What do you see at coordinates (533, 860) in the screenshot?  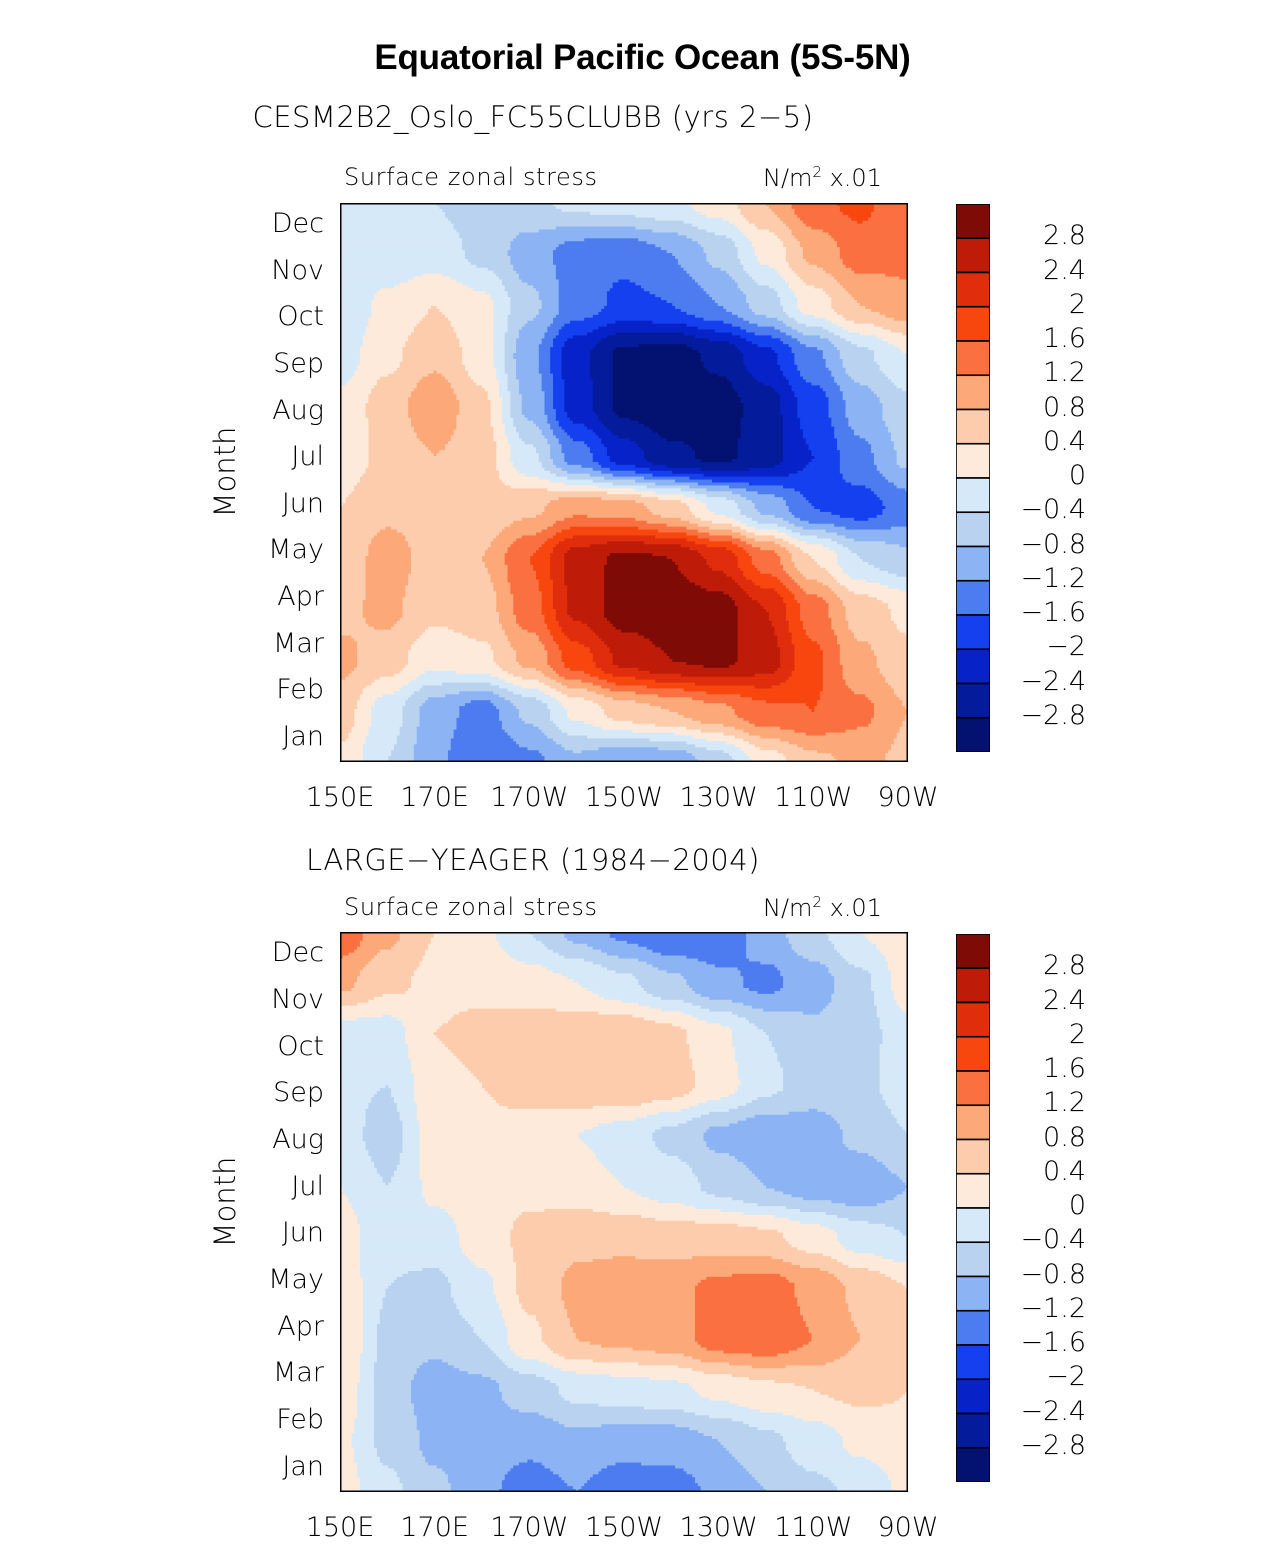 I see `panel-2-title: LARGE−YEAGER (1984−2004)` at bounding box center [533, 860].